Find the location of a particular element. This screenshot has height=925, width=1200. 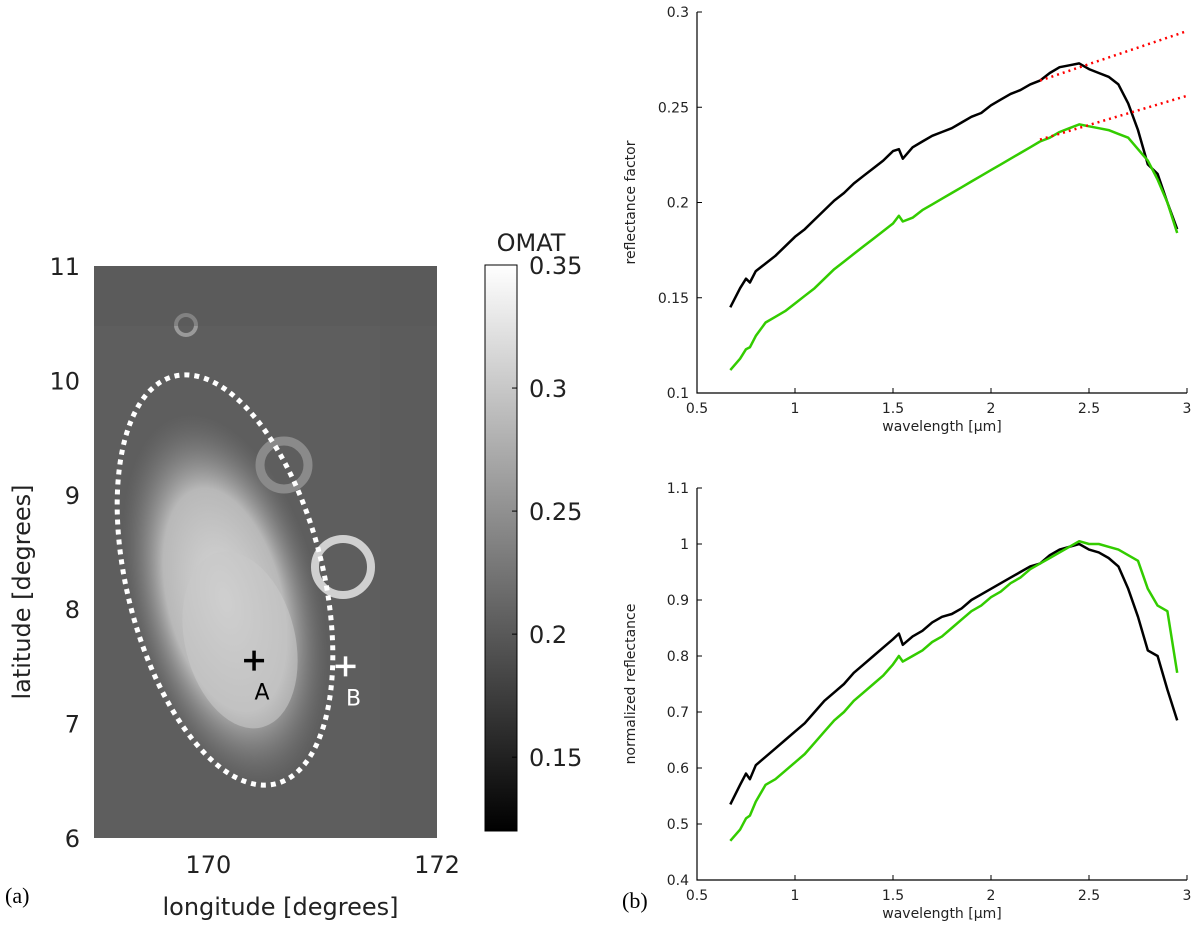

marker-b-cross is located at coordinates (345, 666).